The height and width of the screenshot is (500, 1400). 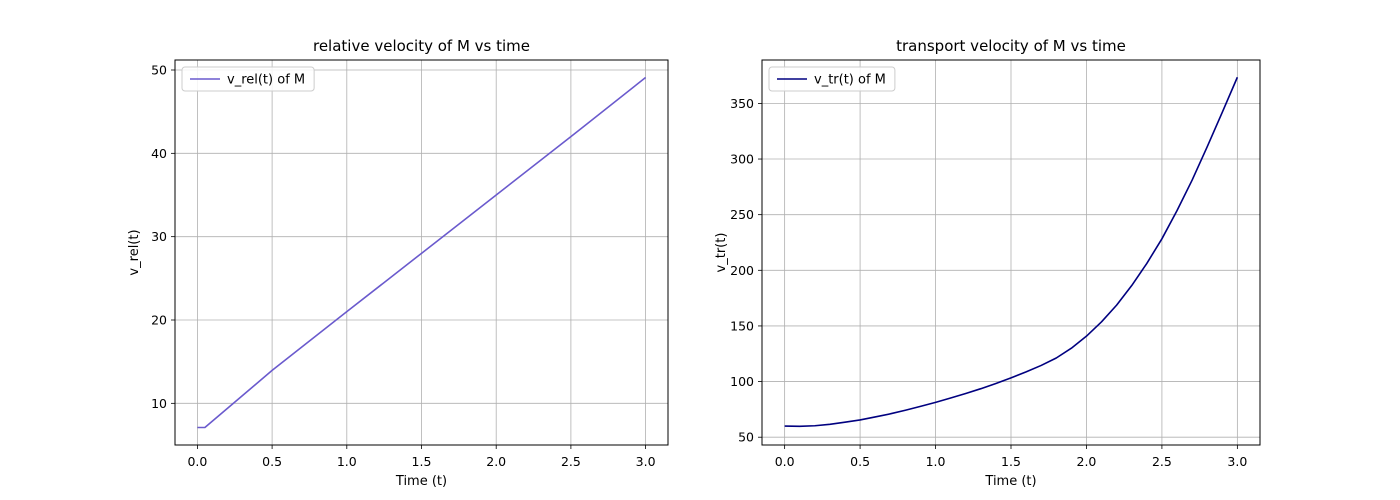 What do you see at coordinates (159, 153) in the screenshot?
I see `y-tick-label: 40` at bounding box center [159, 153].